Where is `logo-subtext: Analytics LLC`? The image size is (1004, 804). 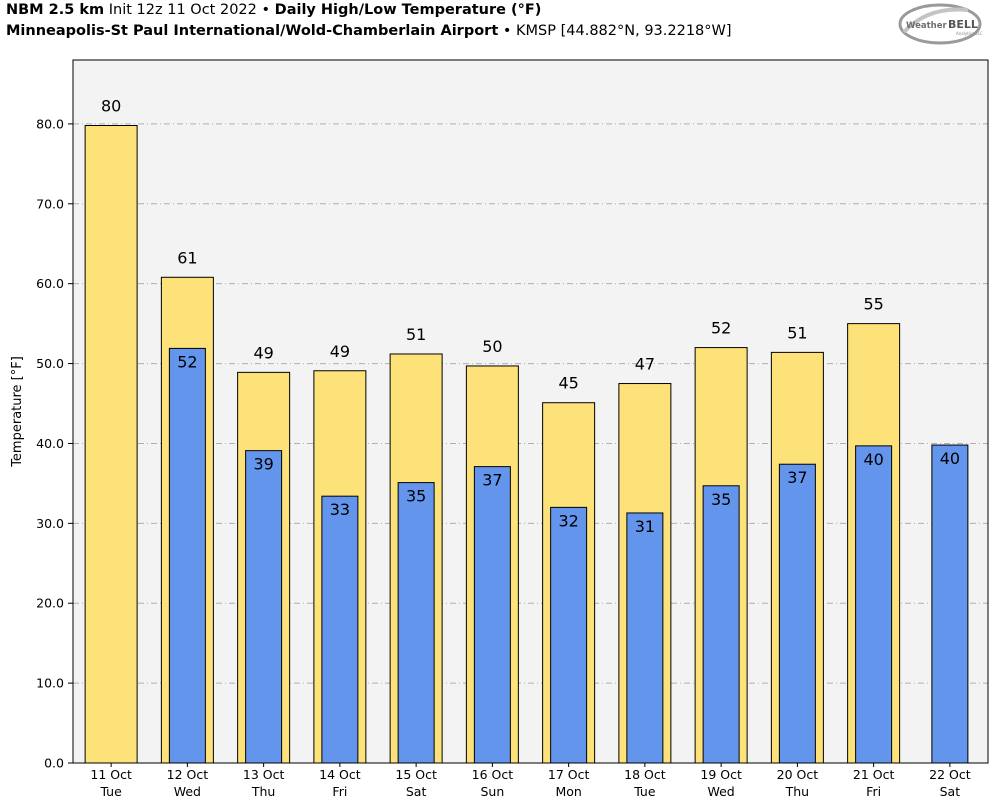 logo-subtext: Analytics LLC is located at coordinates (969, 33).